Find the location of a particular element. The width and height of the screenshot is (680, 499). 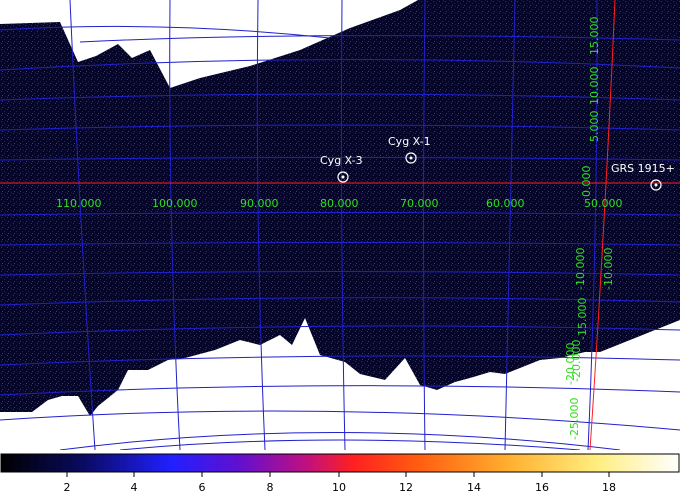

lon-label: 100.000 is located at coordinates (175, 203).